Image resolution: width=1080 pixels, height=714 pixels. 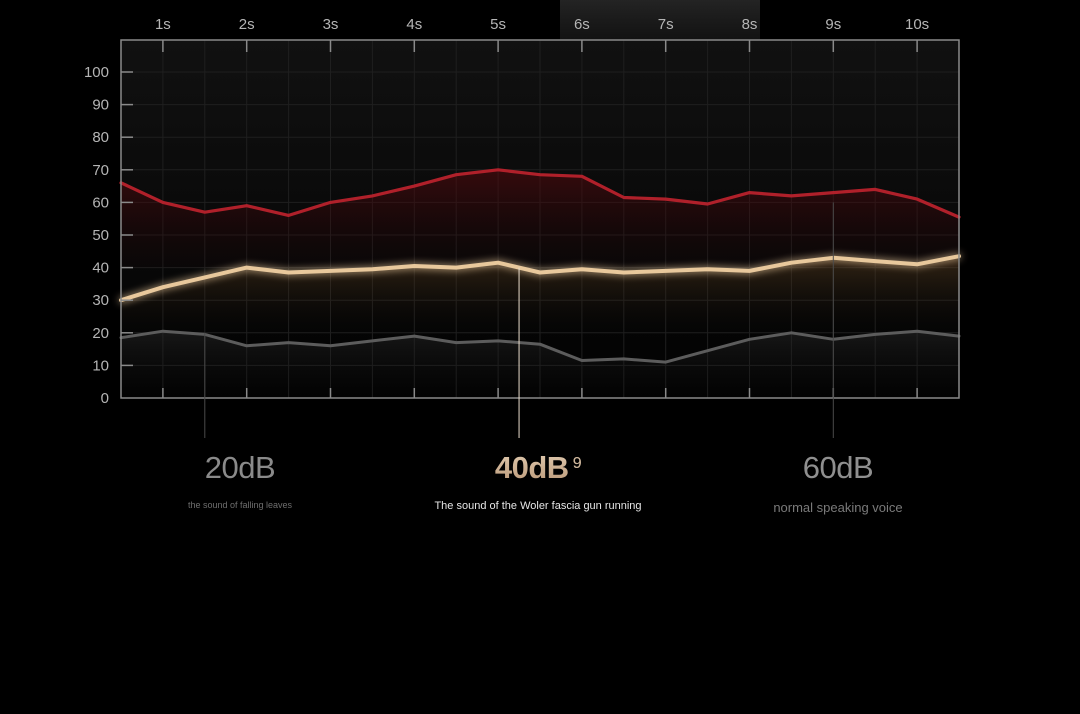 What do you see at coordinates (100, 300) in the screenshot?
I see `y-tick-label: 30` at bounding box center [100, 300].